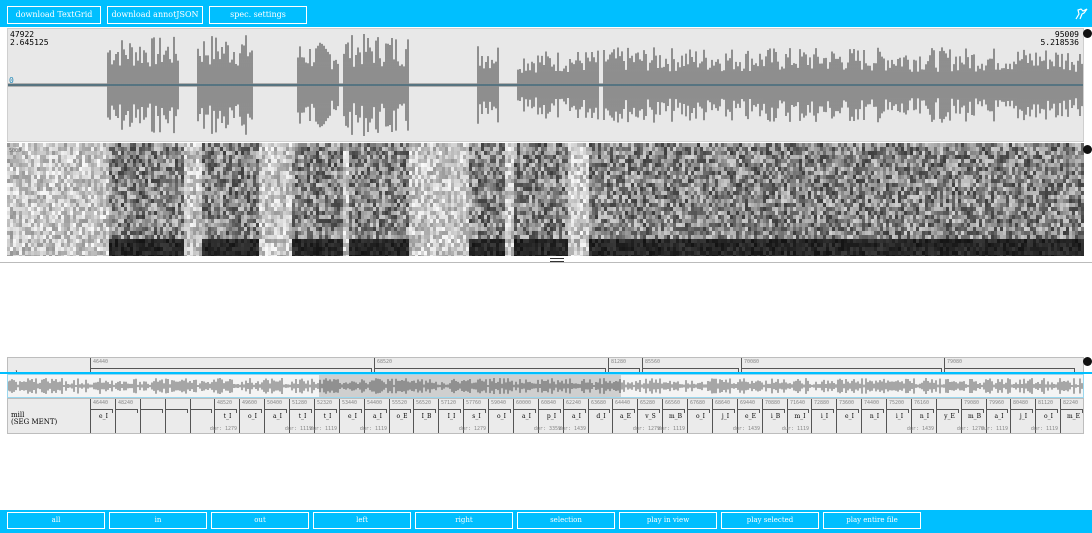 The width and height of the screenshot is (1092, 533). I want to click on segment: 48240, so click(127, 416).